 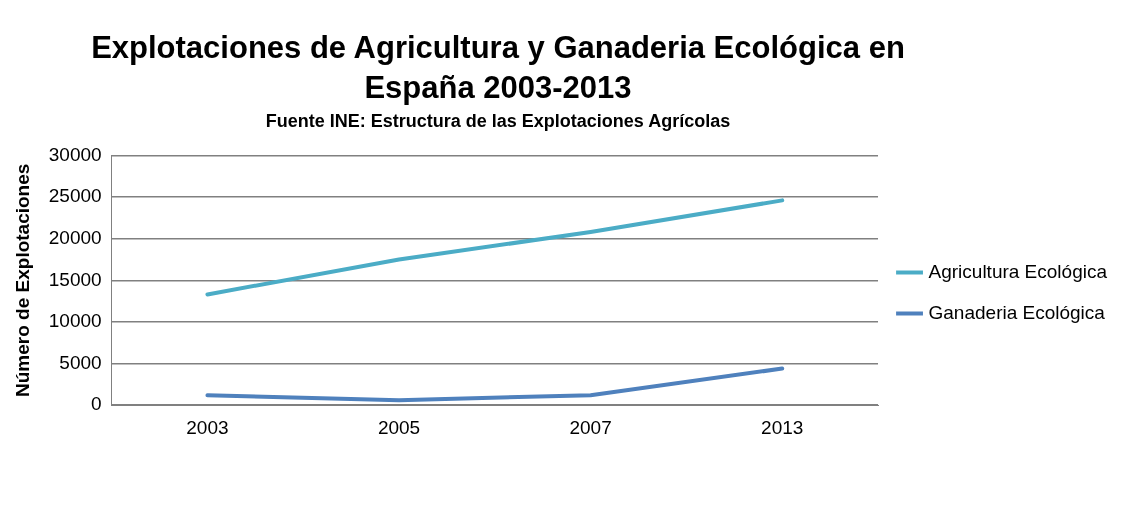 I want to click on y-tick-label: 5000, so click(x=80, y=362).